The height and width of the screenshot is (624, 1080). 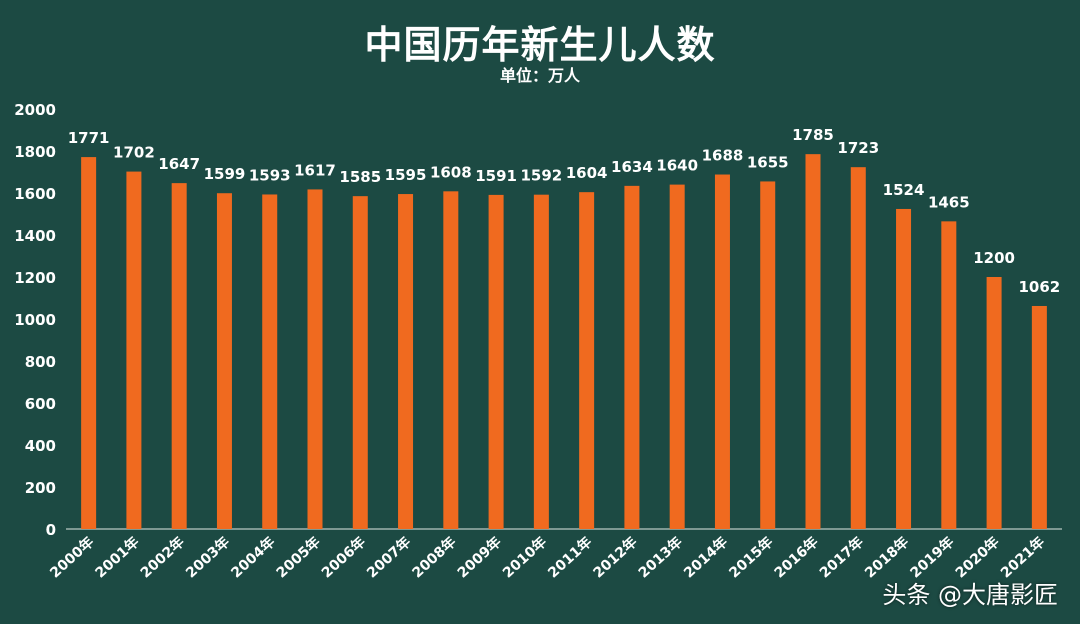 I want to click on data-label: 1062, so click(x=1039, y=287).